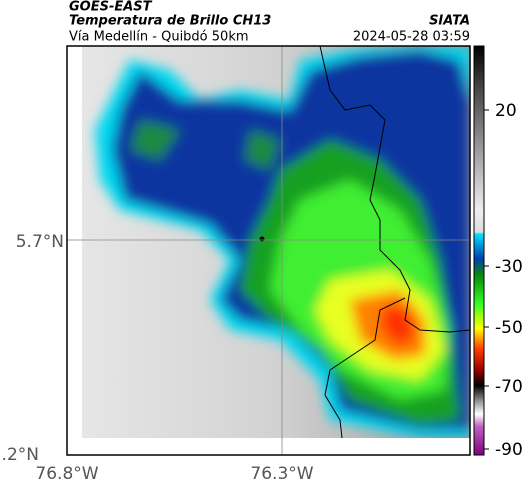 This screenshot has height=495, width=526. What do you see at coordinates (170, 21) in the screenshot?
I see `title: Temperatura de Brillo CH13` at bounding box center [170, 21].